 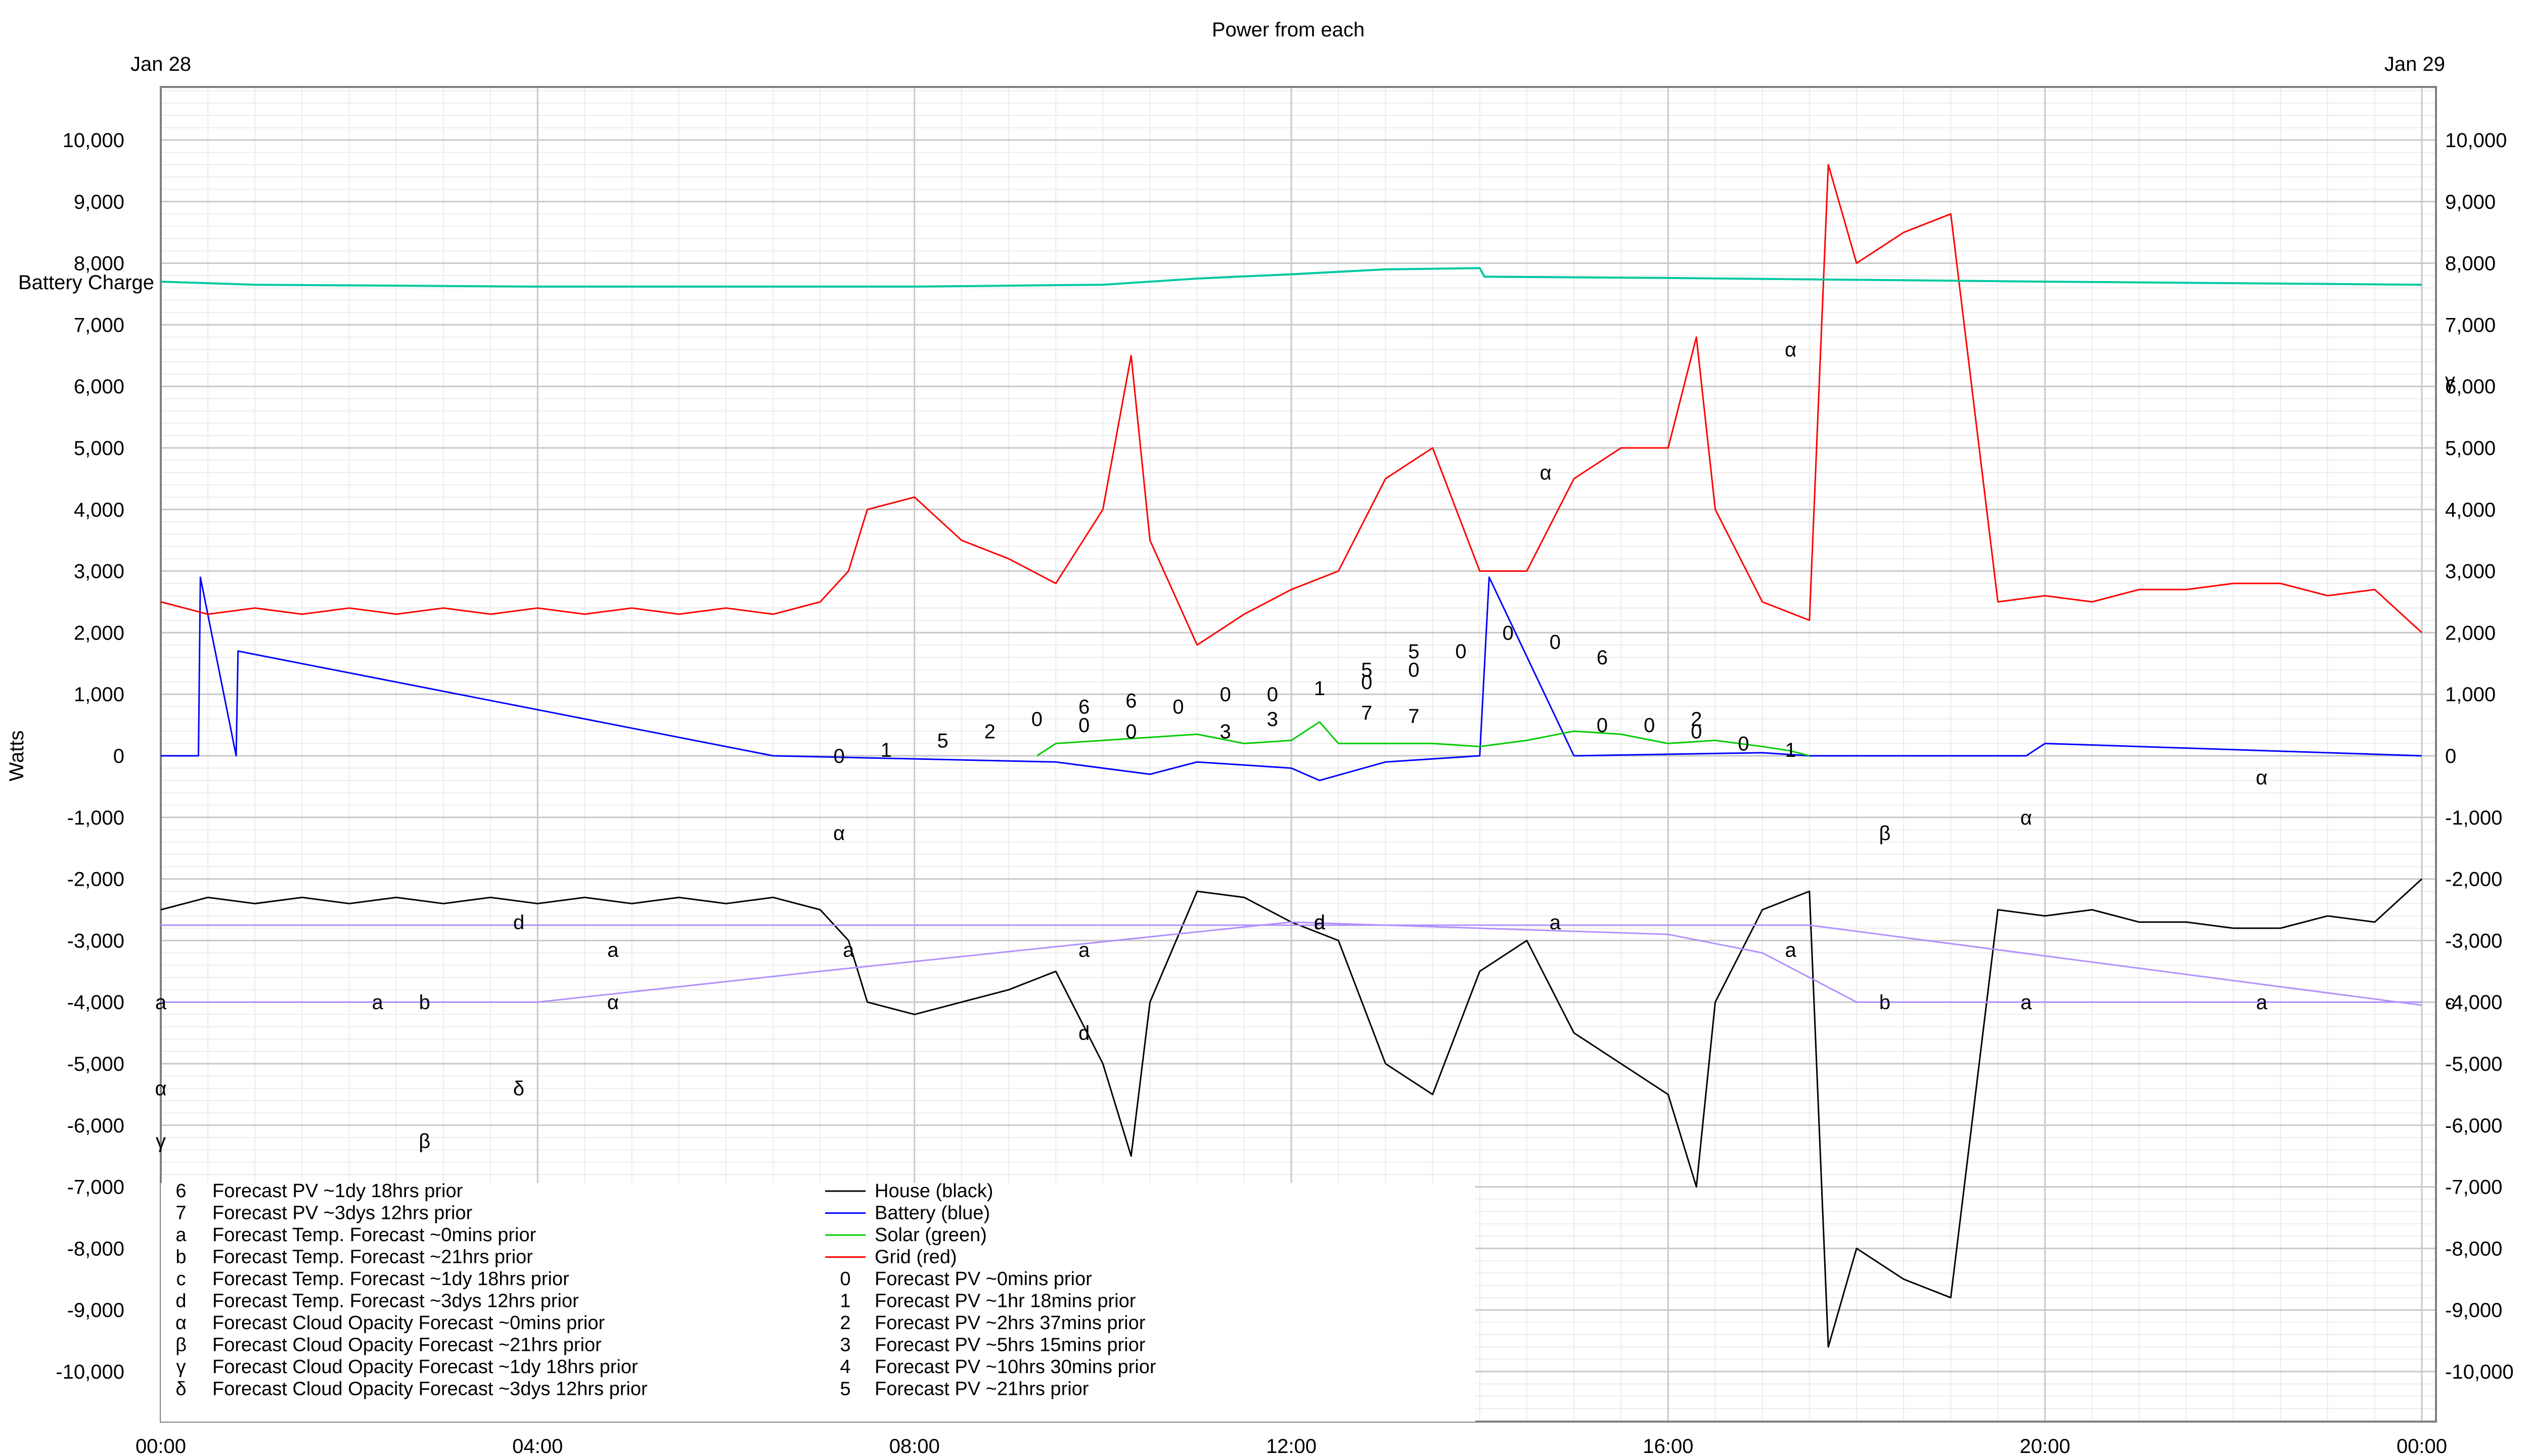 What do you see at coordinates (343, 1213) in the screenshot?
I see `legend-label: Forecast PV ~3dys 12hrs prior` at bounding box center [343, 1213].